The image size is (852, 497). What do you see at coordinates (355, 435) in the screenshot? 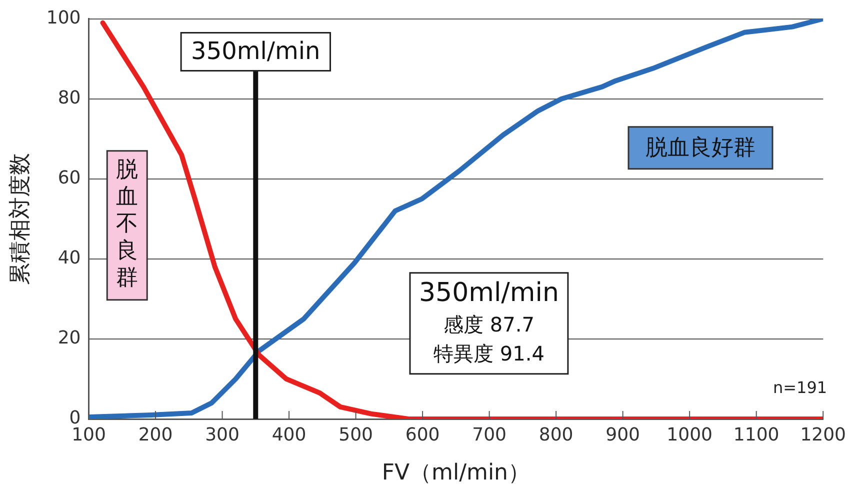
I see `x-tick-label: 500` at bounding box center [355, 435].